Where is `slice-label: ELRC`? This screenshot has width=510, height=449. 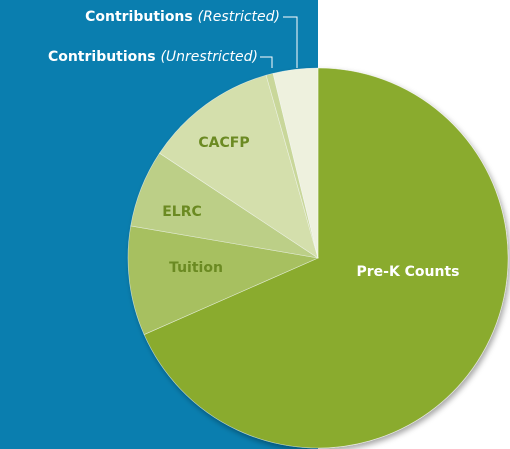
slice-label: ELRC is located at coordinates (182, 212).